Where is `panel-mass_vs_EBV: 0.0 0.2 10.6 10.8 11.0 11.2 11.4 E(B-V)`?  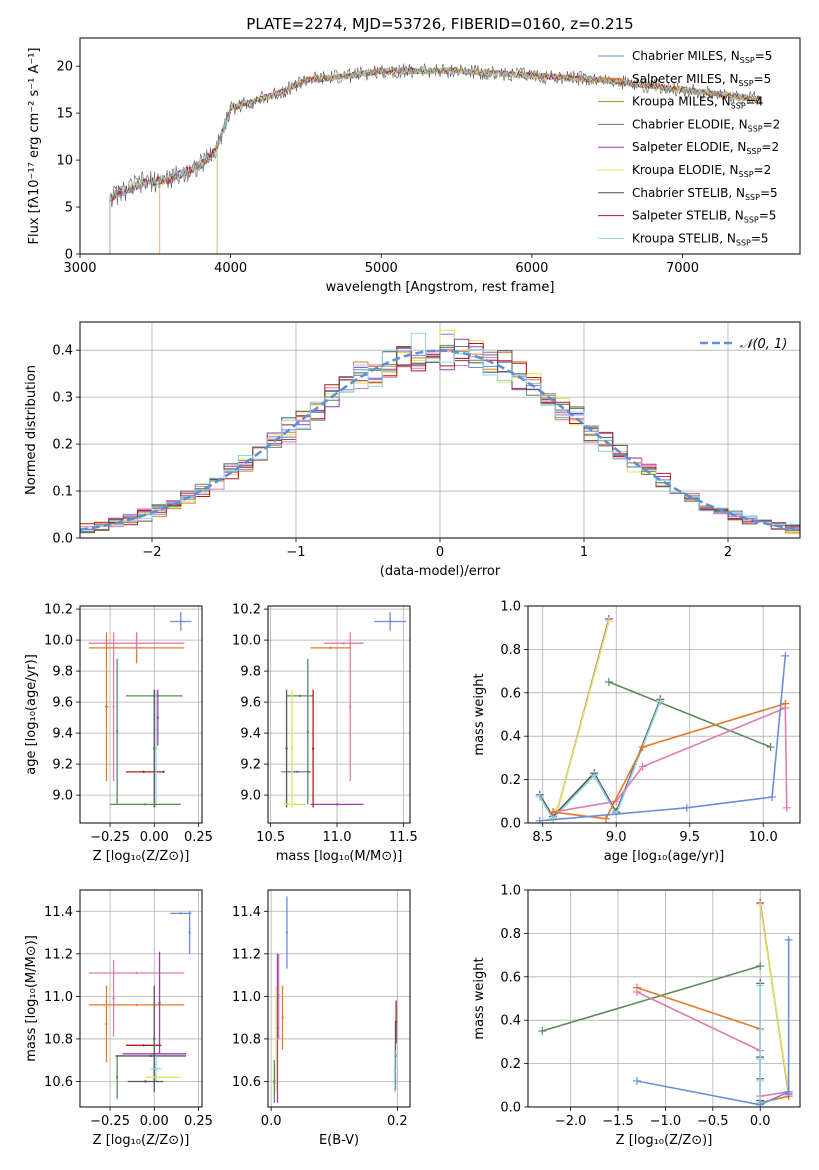 panel-mass_vs_EBV: 0.0 0.2 10.6 10.8 11.0 11.2 11.4 E(B-V) is located at coordinates (321, 1018).